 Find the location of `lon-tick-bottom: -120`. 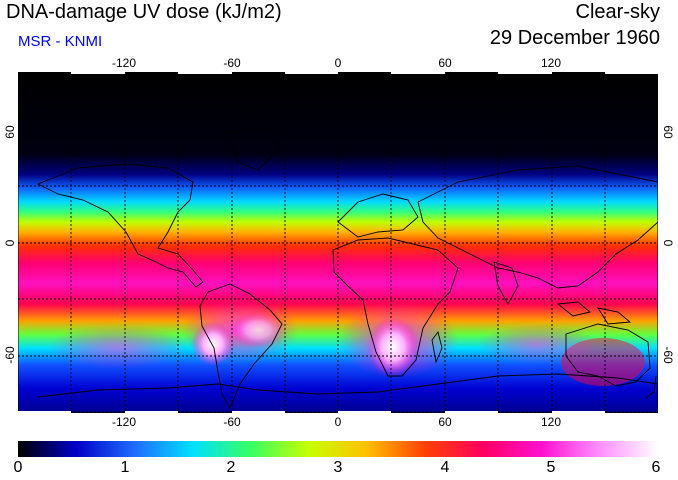

lon-tick-bottom: -120 is located at coordinates (124, 422).